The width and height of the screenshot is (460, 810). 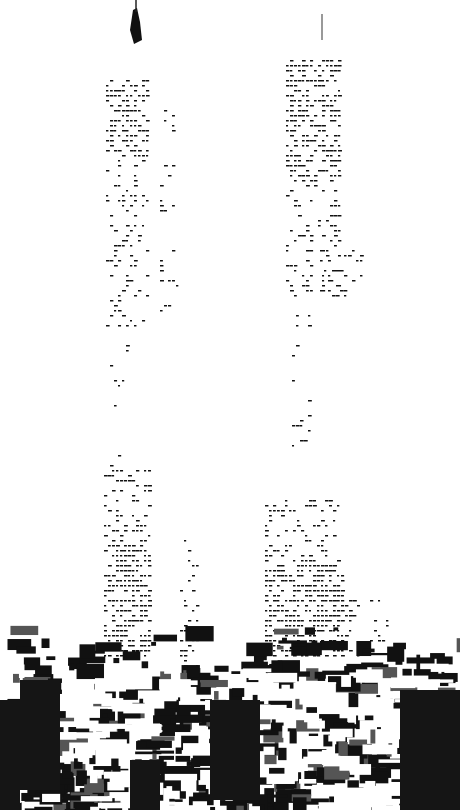 I want to click on building-shadow, so click(x=193, y=671).